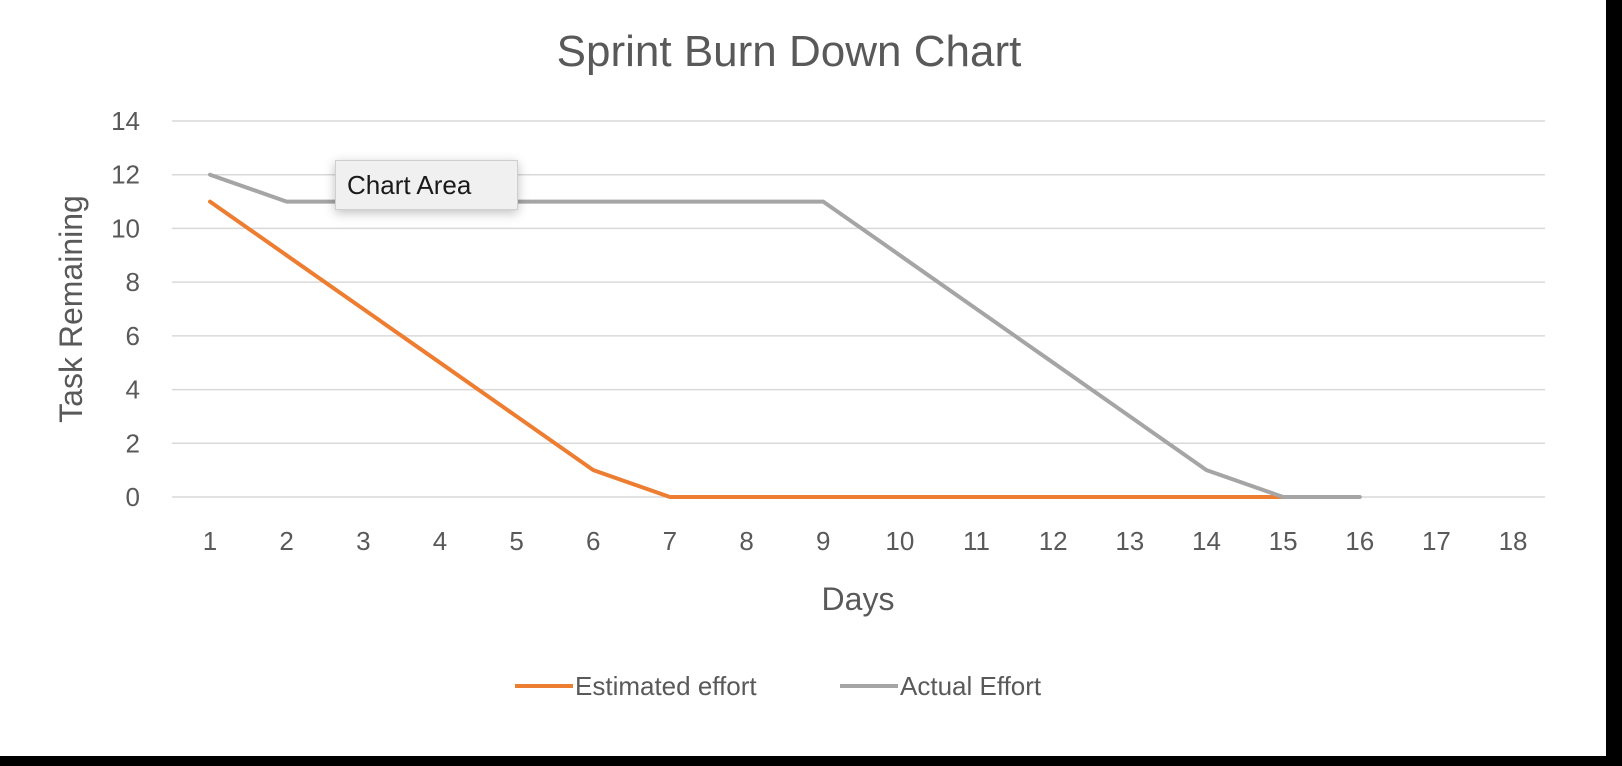 The image size is (1622, 766). I want to click on y-axis-label: Task Remaining, so click(71, 309).